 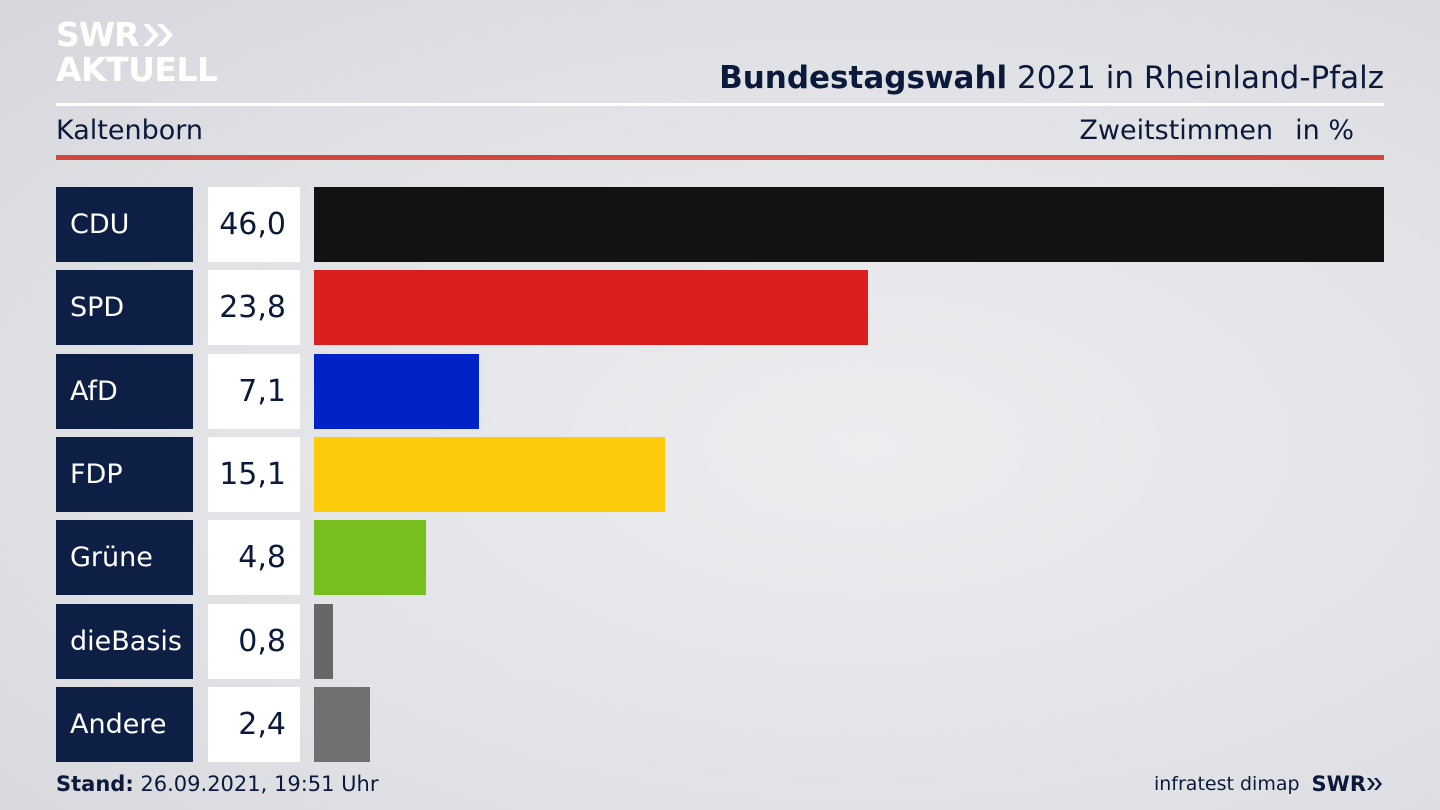 What do you see at coordinates (124, 307) in the screenshot?
I see `party-label: SPD` at bounding box center [124, 307].